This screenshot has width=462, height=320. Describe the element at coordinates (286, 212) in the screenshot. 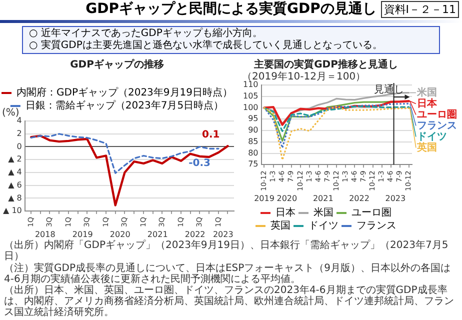

I see `legend-label: 日本` at that location.